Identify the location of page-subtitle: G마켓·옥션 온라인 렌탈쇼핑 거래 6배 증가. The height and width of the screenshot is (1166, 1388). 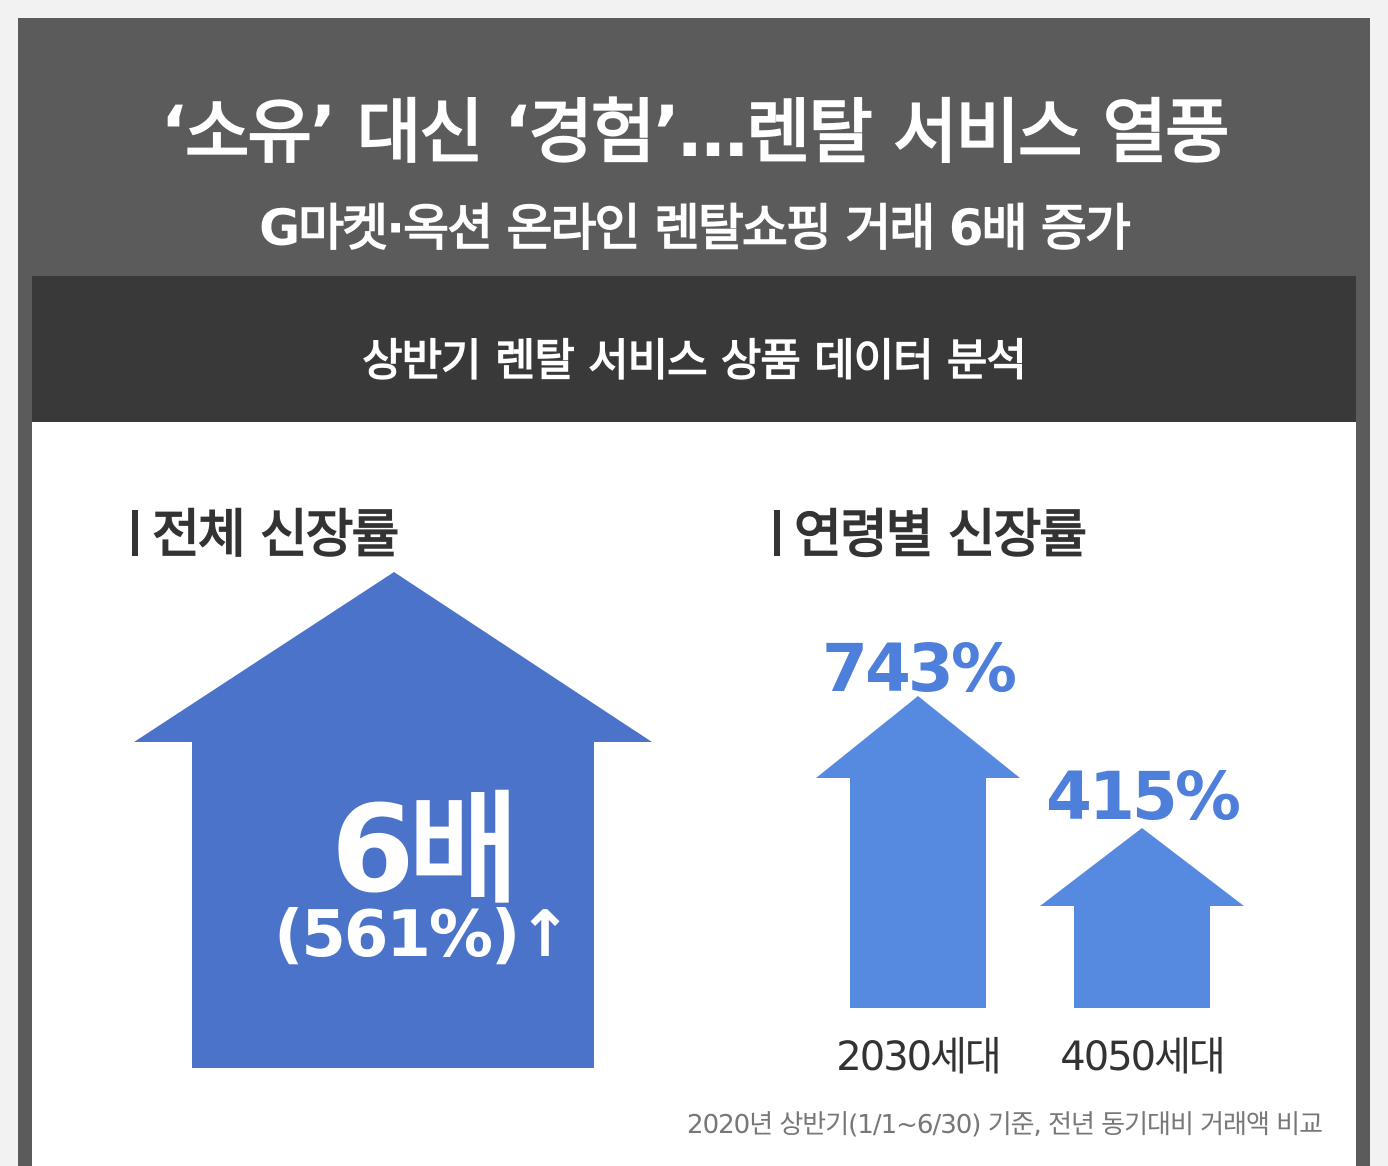
(695, 228).